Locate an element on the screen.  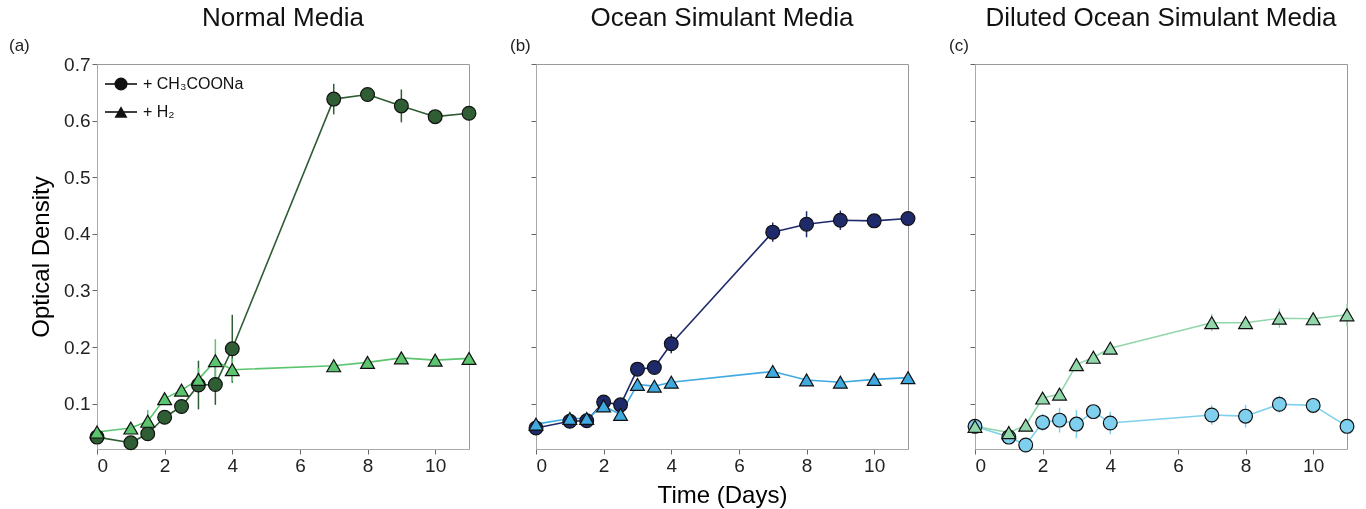
legend-label: + H₂ is located at coordinates (159, 111).